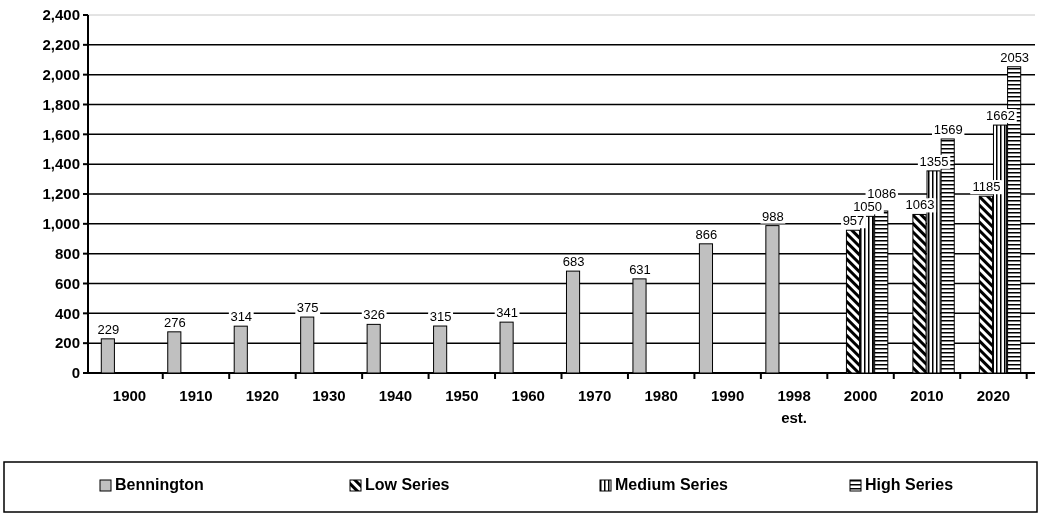  Describe the element at coordinates (993, 395) in the screenshot. I see `x-tick-label: 2020` at that location.